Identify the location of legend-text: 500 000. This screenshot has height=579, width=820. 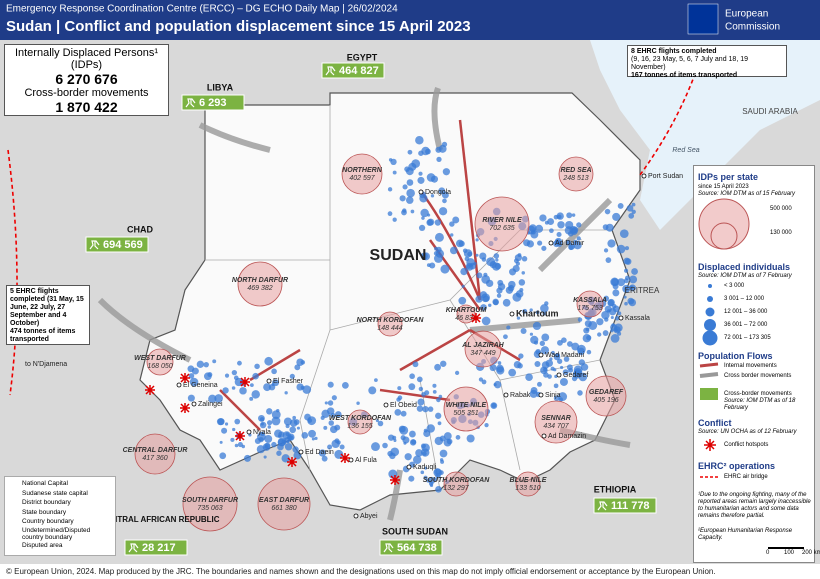
(781, 209).